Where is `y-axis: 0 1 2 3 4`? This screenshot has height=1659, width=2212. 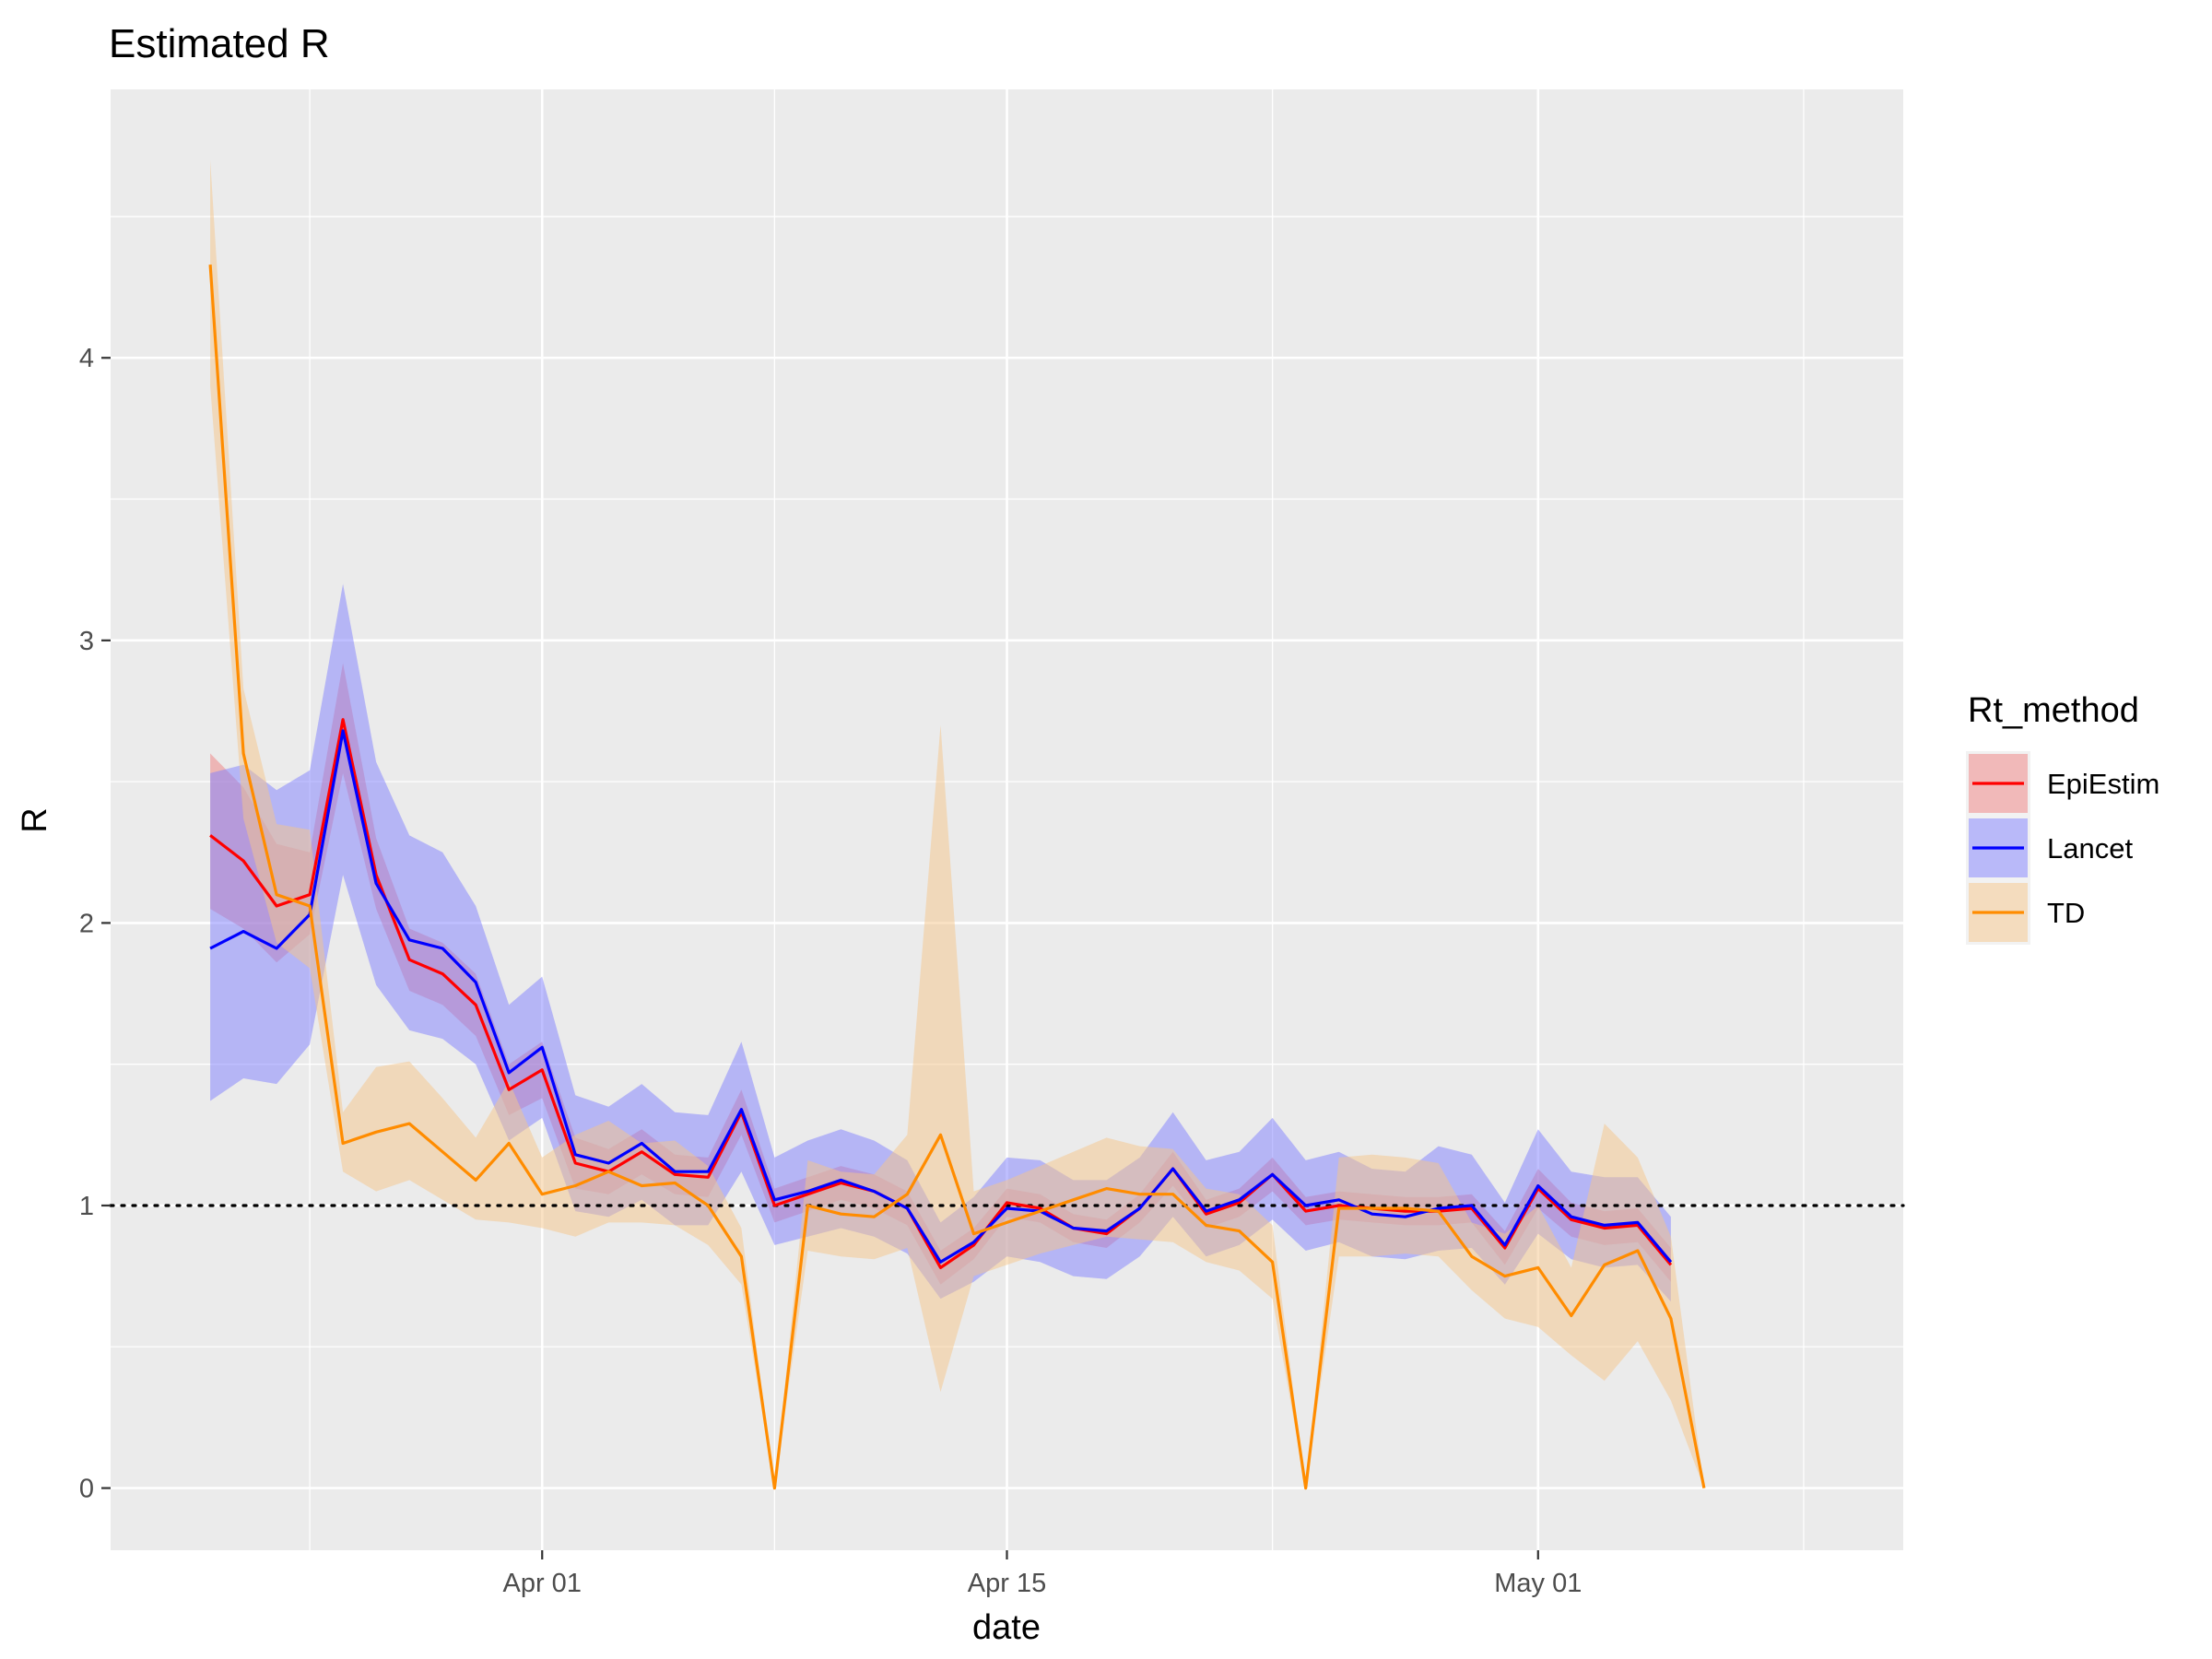 y-axis: 0 1 2 3 4 is located at coordinates (95, 924).